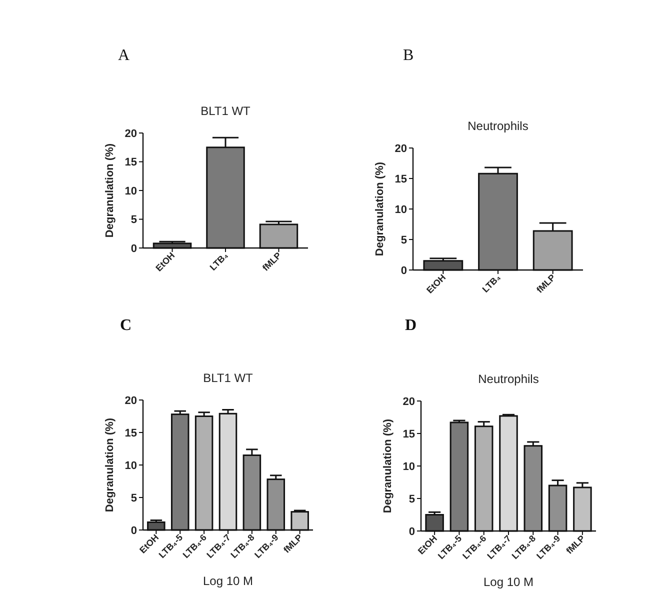 This screenshot has width=668, height=598. Describe the element at coordinates (124, 55) in the screenshot. I see `text: A` at that location.